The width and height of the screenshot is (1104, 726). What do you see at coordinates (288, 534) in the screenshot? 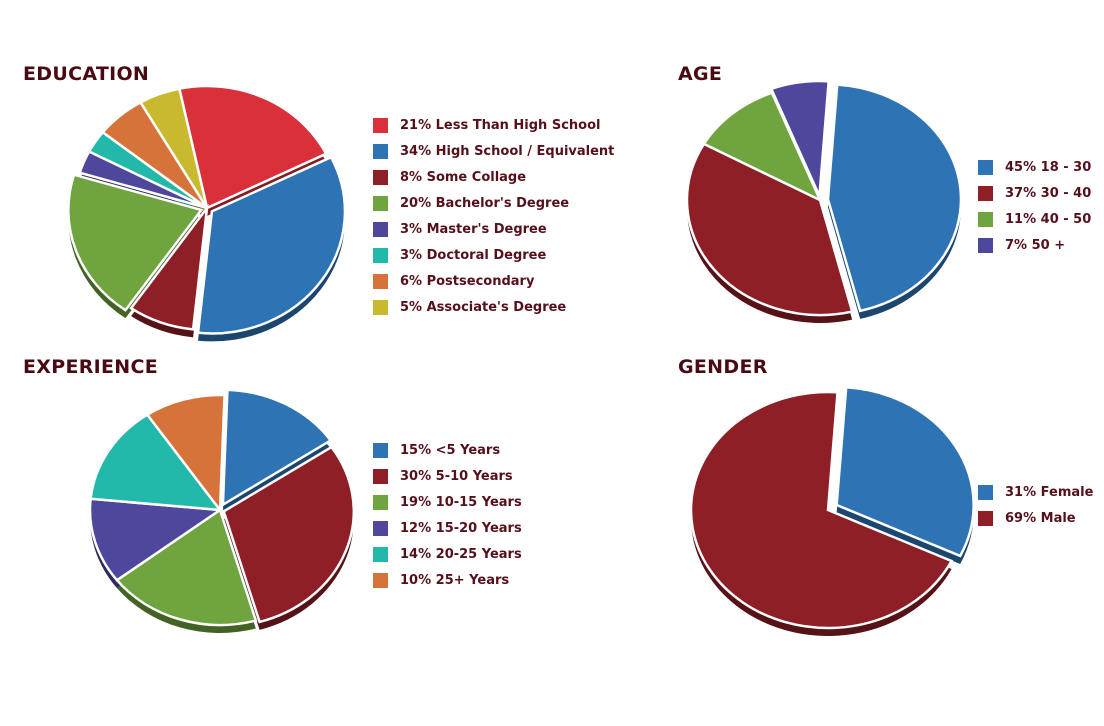
I see `pie-slice-5-10-years` at bounding box center [288, 534].